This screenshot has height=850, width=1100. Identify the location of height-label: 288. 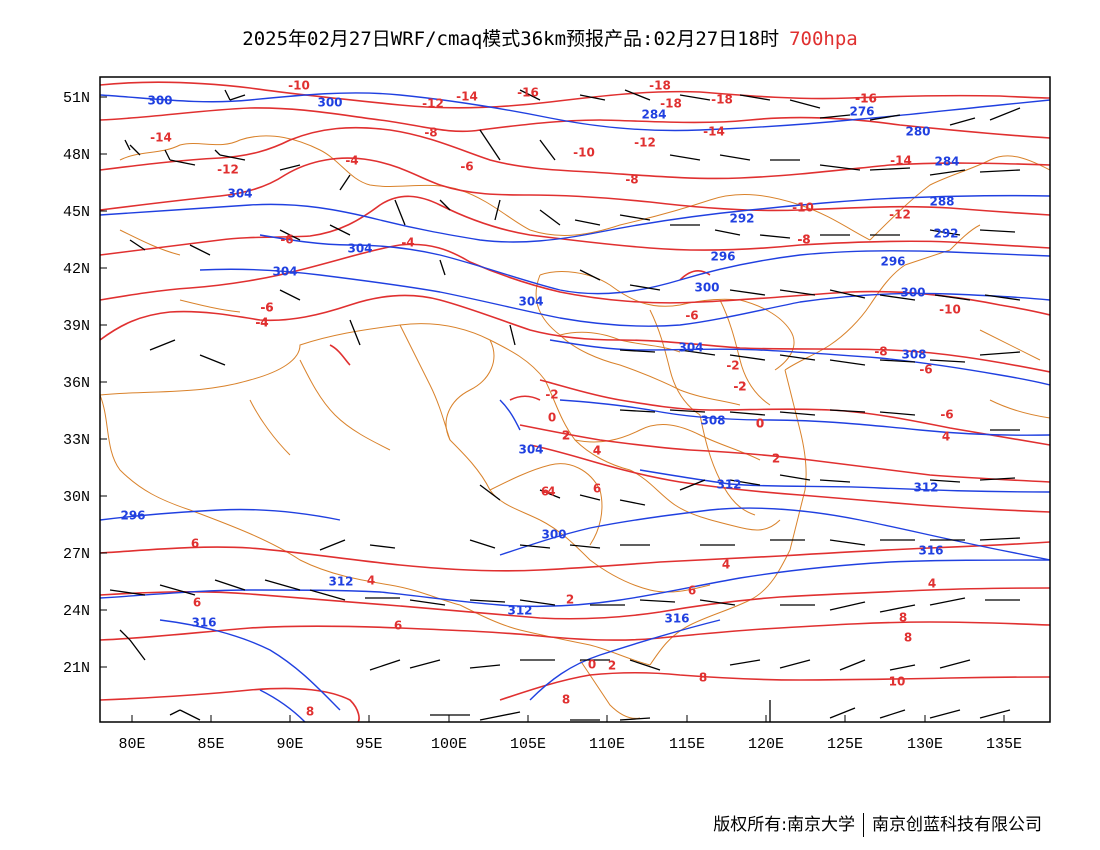
(941, 202).